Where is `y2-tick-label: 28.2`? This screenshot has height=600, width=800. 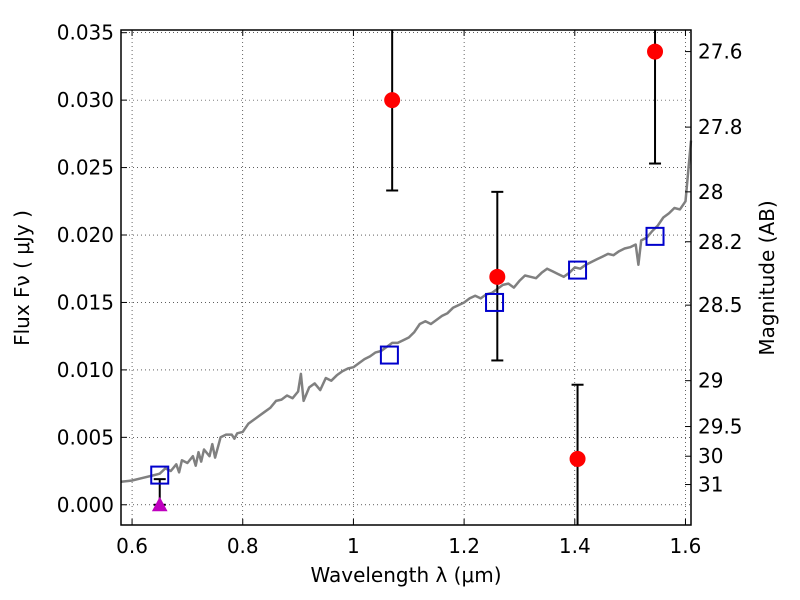
y2-tick-label: 28.2 is located at coordinates (720, 242).